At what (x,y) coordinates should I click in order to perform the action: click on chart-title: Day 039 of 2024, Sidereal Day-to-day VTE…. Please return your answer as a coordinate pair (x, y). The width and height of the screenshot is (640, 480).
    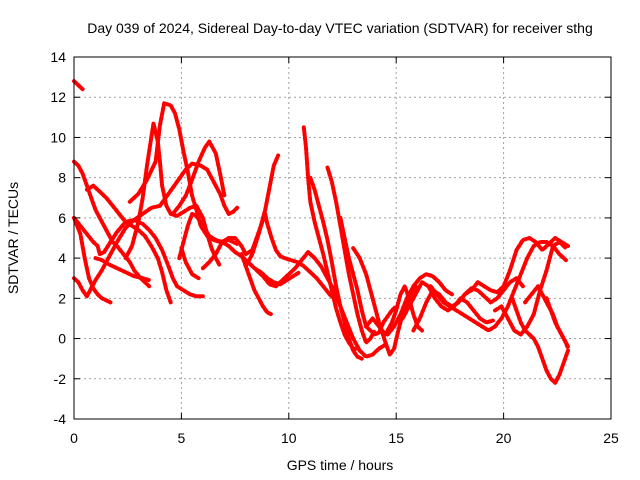
    Looking at the image, I should click on (340, 28).